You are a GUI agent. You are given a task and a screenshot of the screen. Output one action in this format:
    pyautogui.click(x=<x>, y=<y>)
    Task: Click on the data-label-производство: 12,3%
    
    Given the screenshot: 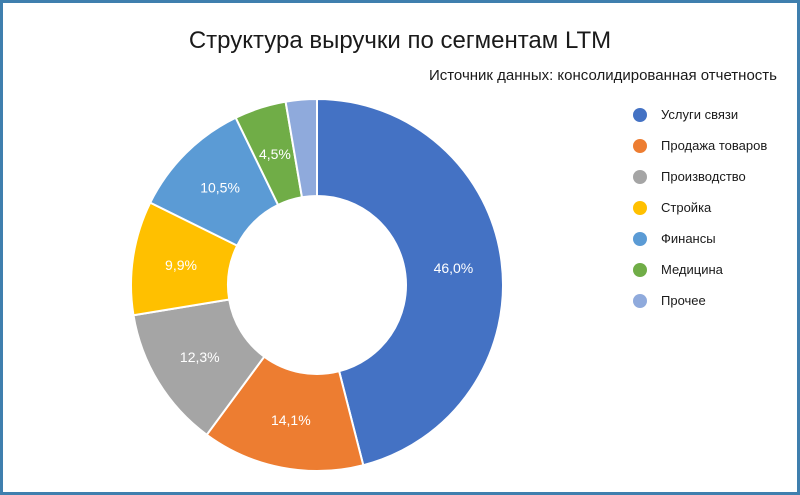 What is the action you would take?
    pyautogui.click(x=200, y=357)
    